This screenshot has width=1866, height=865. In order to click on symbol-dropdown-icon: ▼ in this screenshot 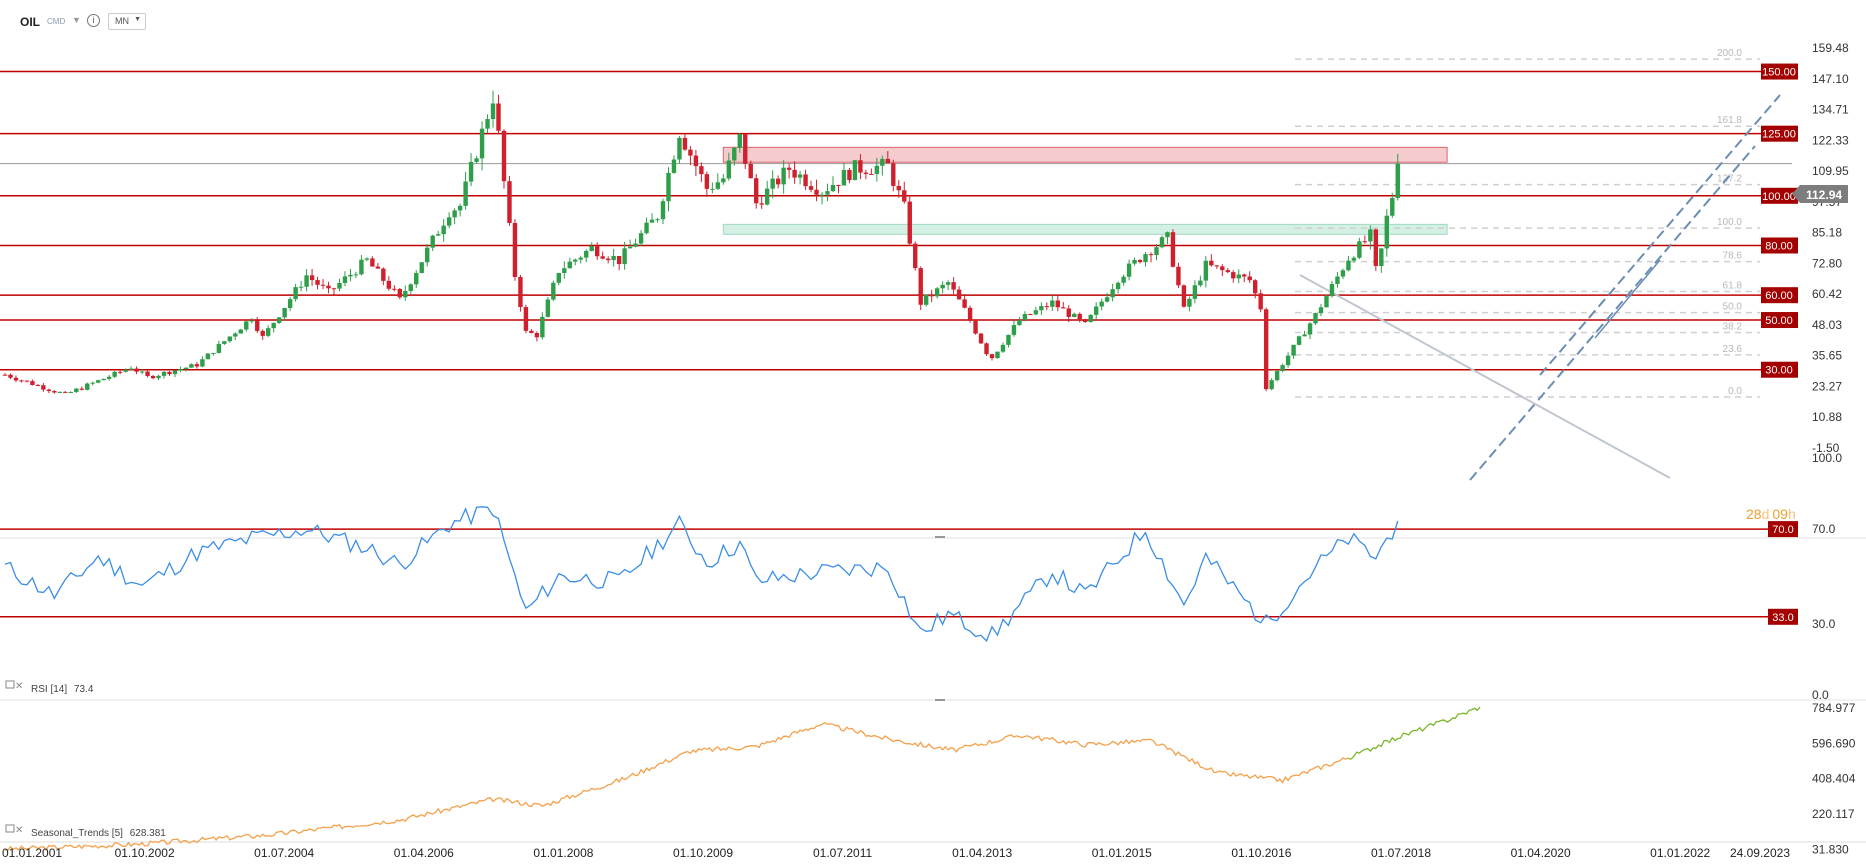, I will do `click(76, 20)`.